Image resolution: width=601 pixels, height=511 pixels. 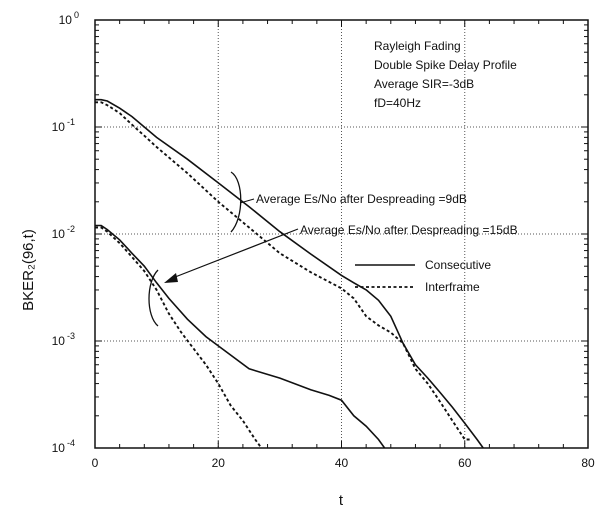 I want to click on y-tick-label: 10 0, so click(x=69, y=18).